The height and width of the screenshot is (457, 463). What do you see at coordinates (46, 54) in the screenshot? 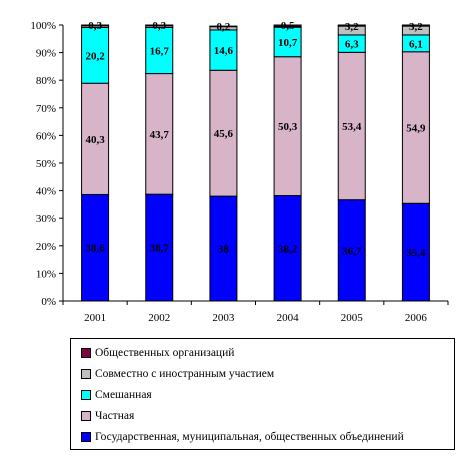
I see `y-tick-label: 90%` at bounding box center [46, 54].